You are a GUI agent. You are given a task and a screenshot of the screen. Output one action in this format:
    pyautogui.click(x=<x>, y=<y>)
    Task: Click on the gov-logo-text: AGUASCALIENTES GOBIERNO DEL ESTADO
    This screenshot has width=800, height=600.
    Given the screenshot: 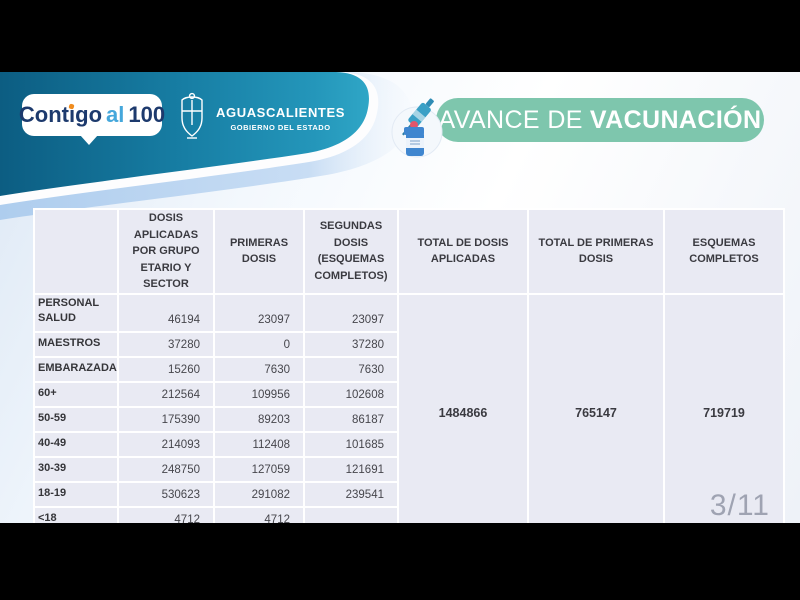 What is the action you would take?
    pyautogui.click(x=280, y=118)
    